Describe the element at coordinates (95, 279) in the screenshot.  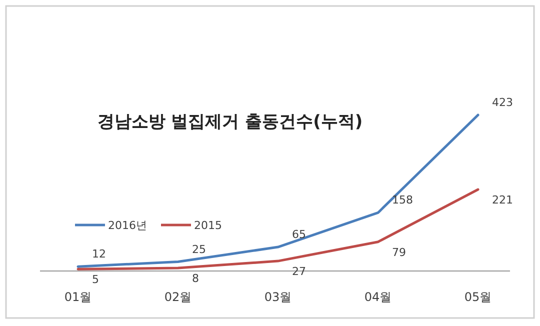
I see `data-label: 5` at that location.